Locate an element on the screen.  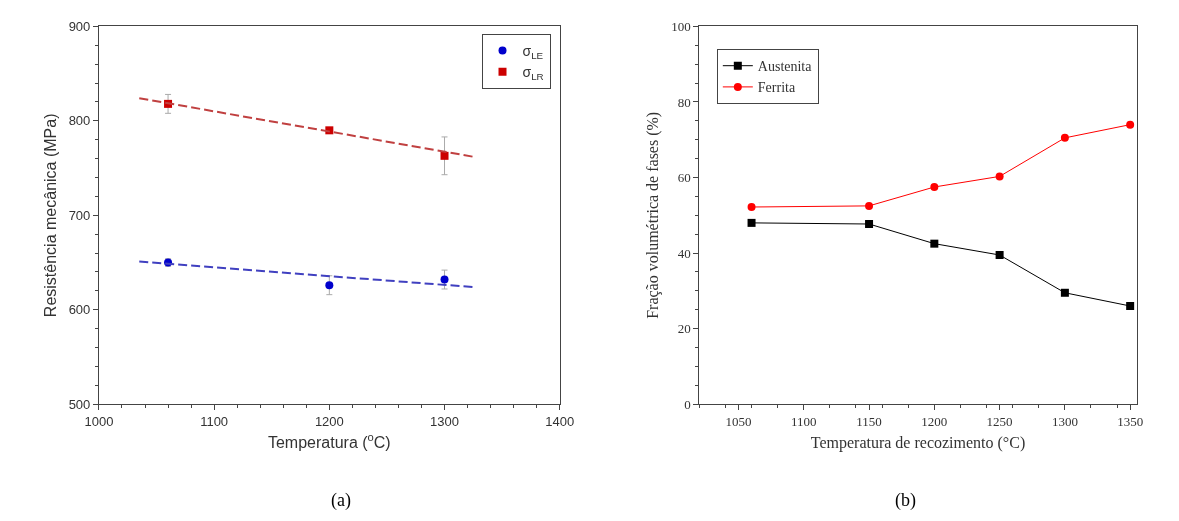
y-tick-label: 60 is located at coordinates (684, 178).